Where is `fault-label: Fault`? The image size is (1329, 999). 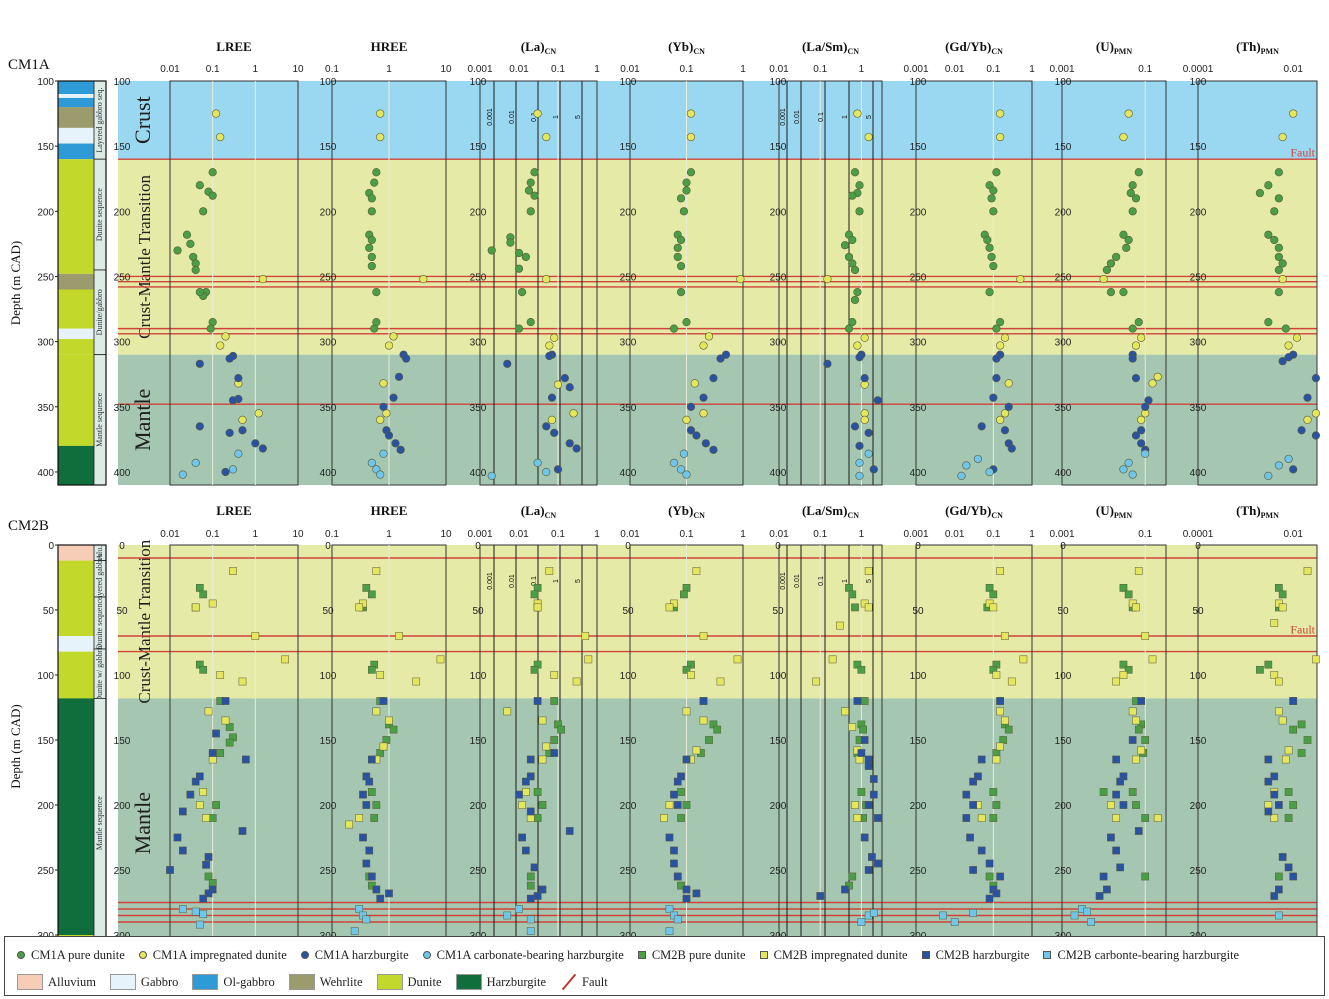
fault-label: Fault is located at coordinates (1302, 153).